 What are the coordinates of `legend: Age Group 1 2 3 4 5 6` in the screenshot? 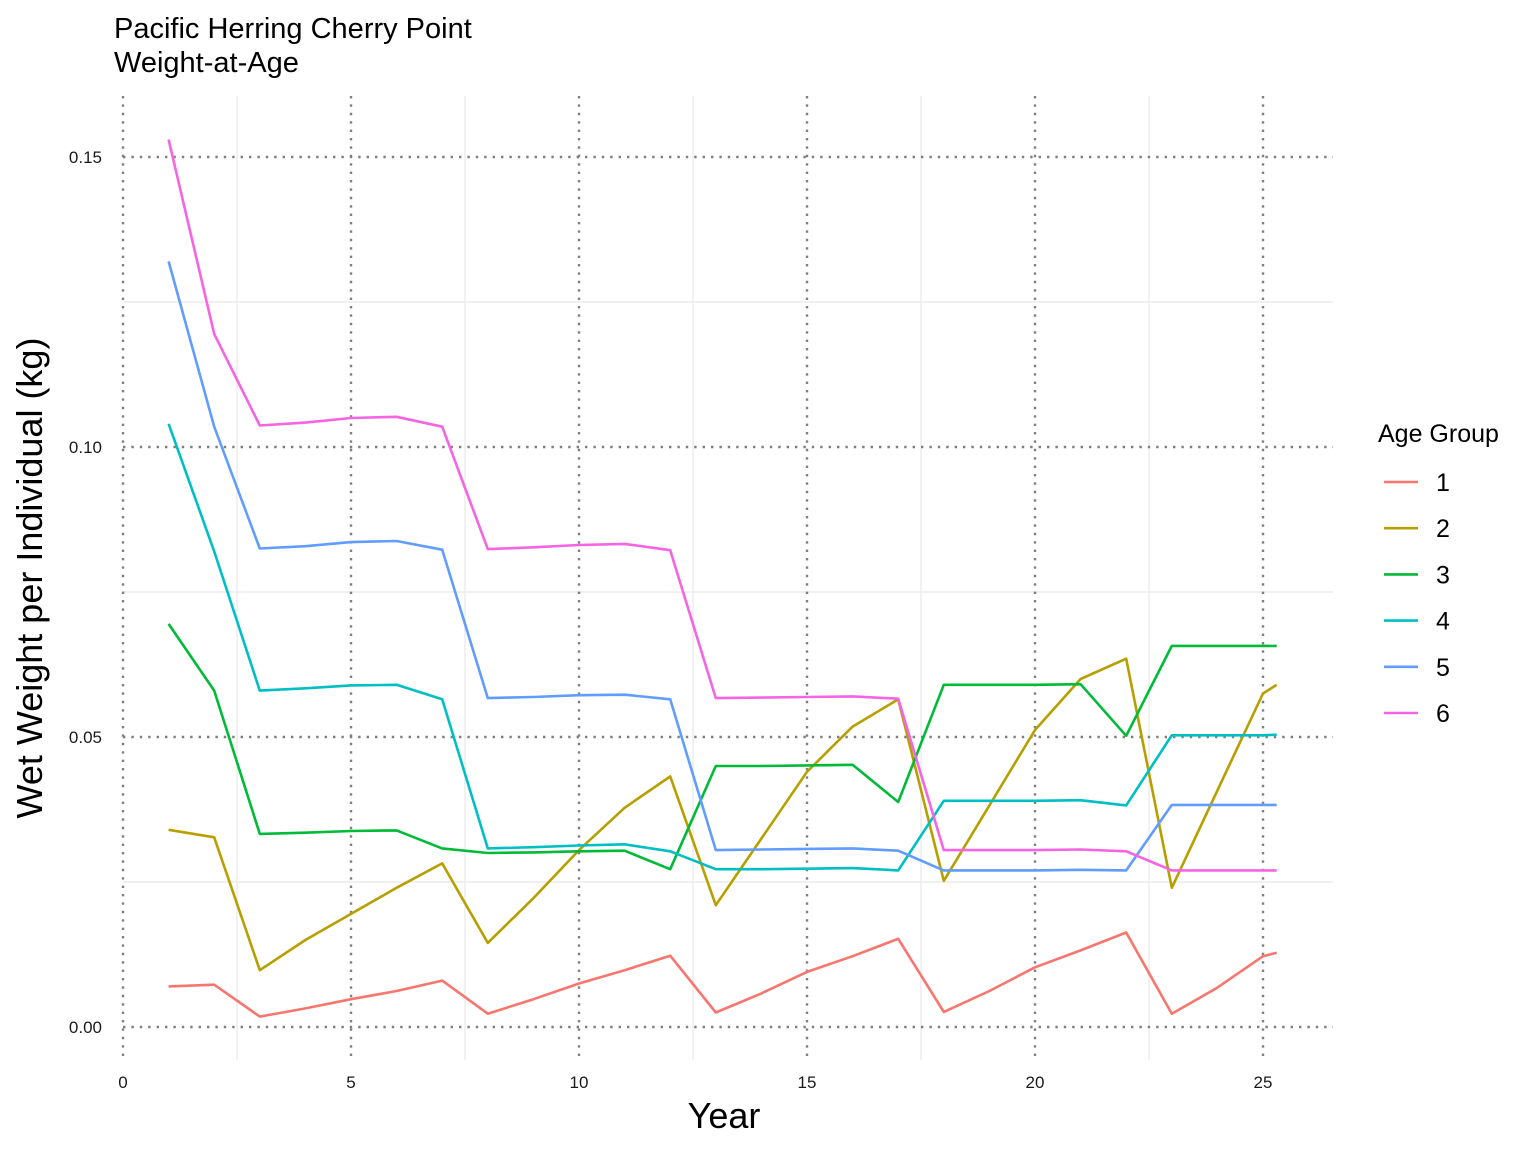 It's located at (1438, 574).